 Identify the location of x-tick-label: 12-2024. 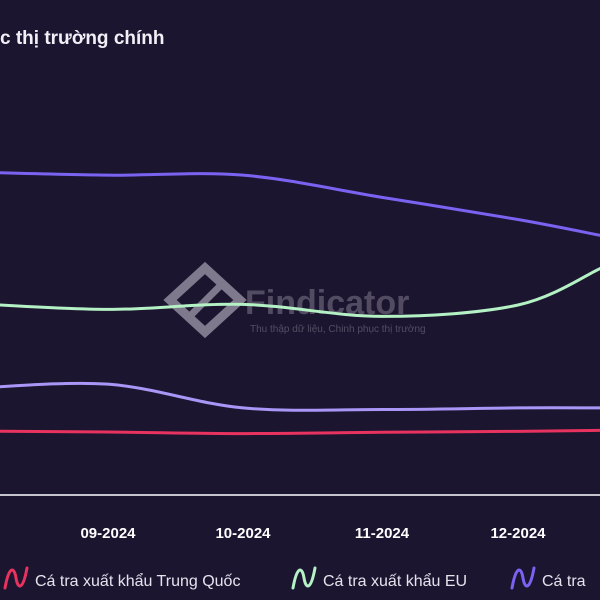
(518, 533).